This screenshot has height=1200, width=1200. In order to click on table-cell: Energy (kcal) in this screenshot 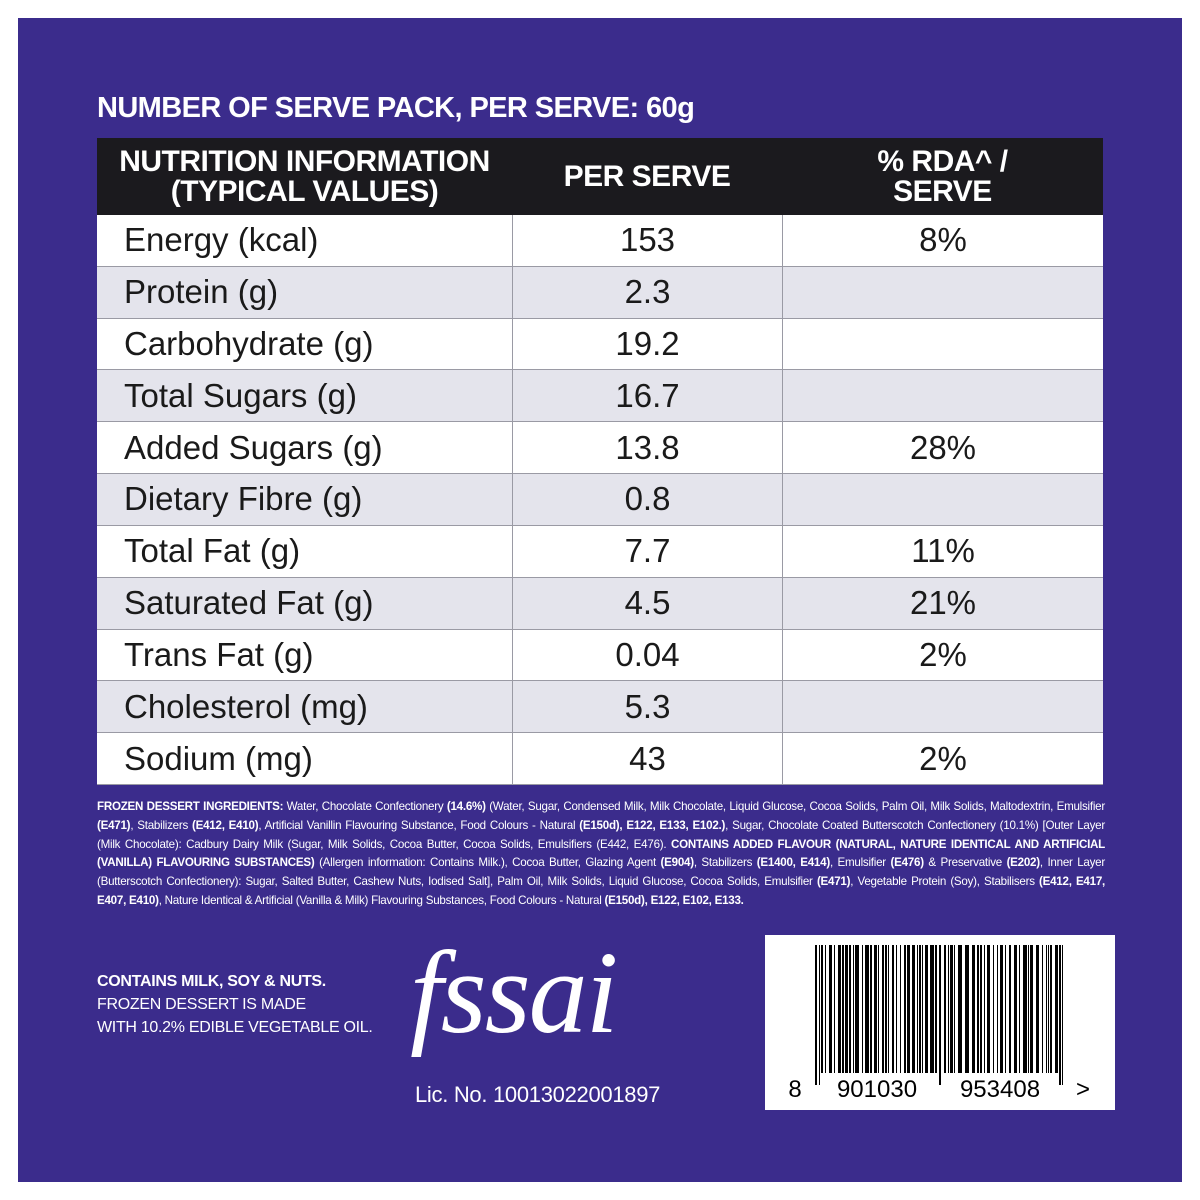, I will do `click(221, 240)`.